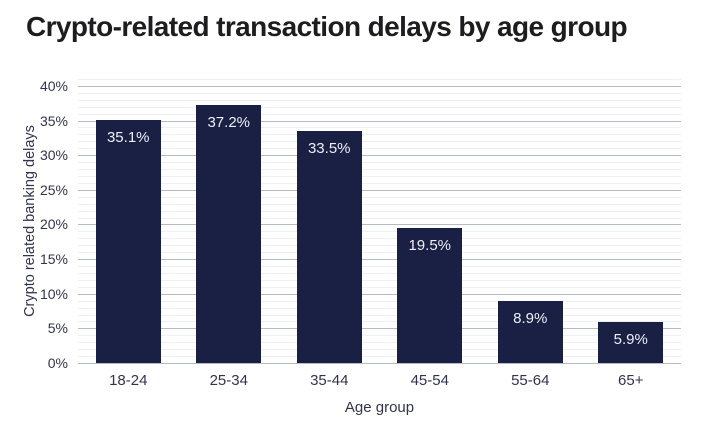 This screenshot has width=722, height=425. I want to click on x-tick-label: 65+, so click(631, 380).